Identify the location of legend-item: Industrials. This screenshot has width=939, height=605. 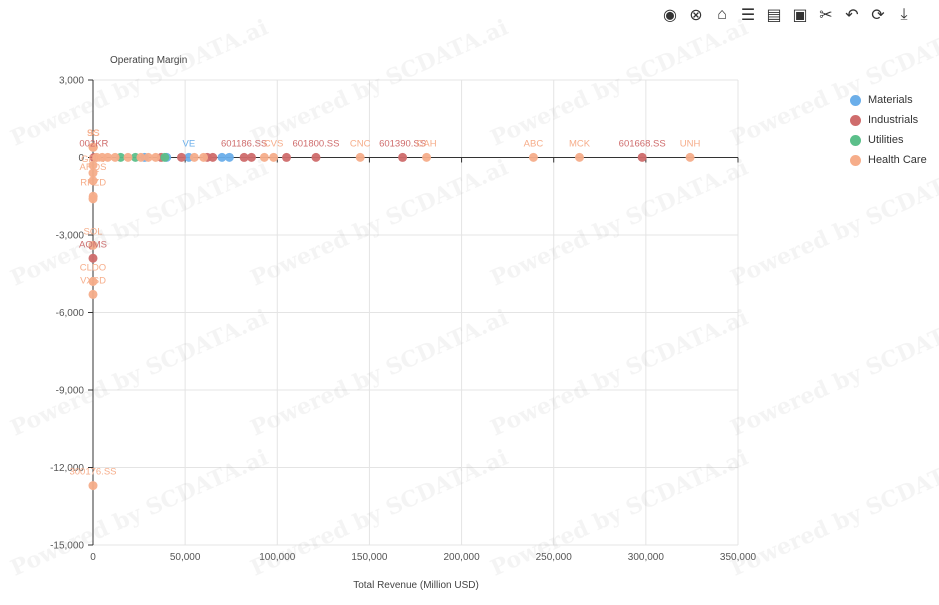
(888, 120).